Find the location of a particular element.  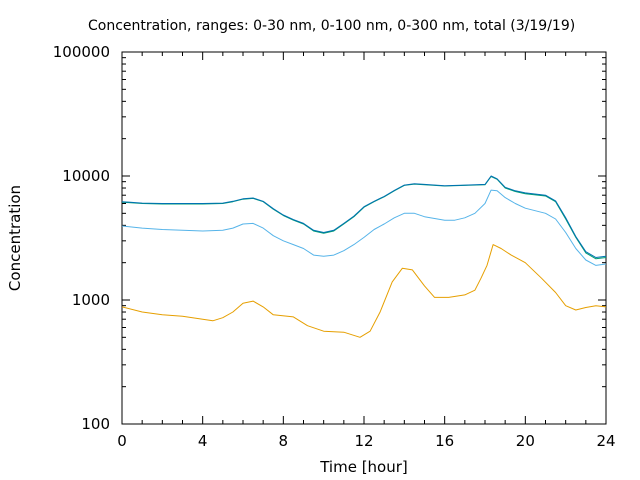

x-tick-label: 8 is located at coordinates (284, 441).